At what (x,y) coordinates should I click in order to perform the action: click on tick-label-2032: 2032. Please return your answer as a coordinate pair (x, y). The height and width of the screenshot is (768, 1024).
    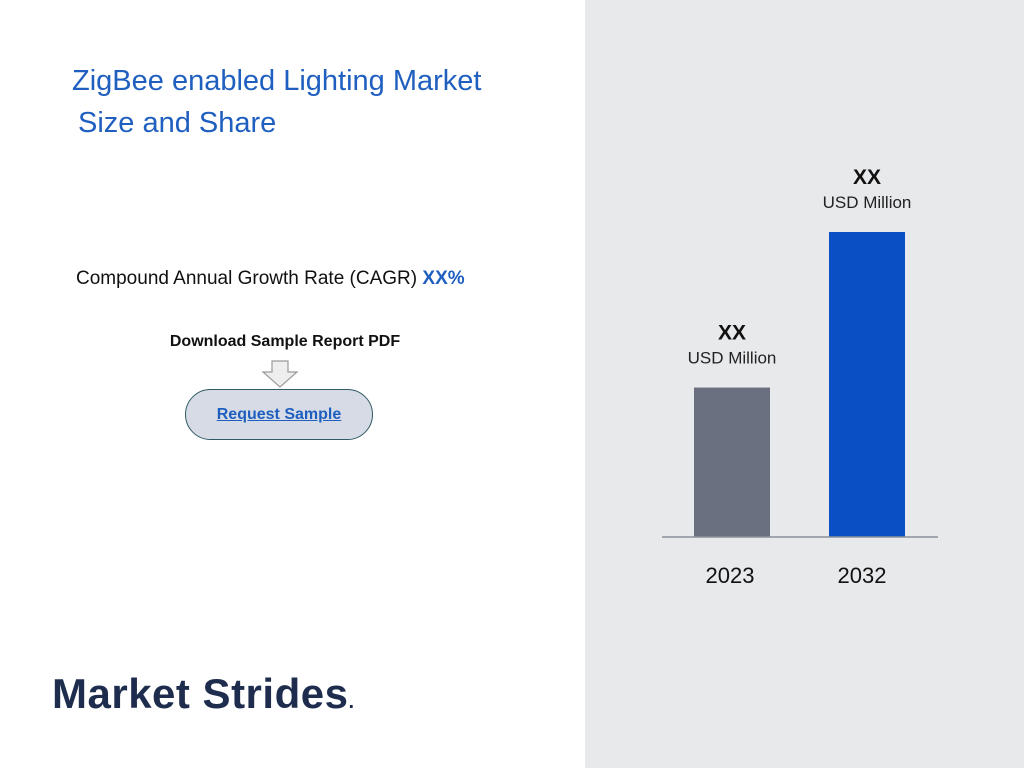
    Looking at the image, I should click on (862, 575).